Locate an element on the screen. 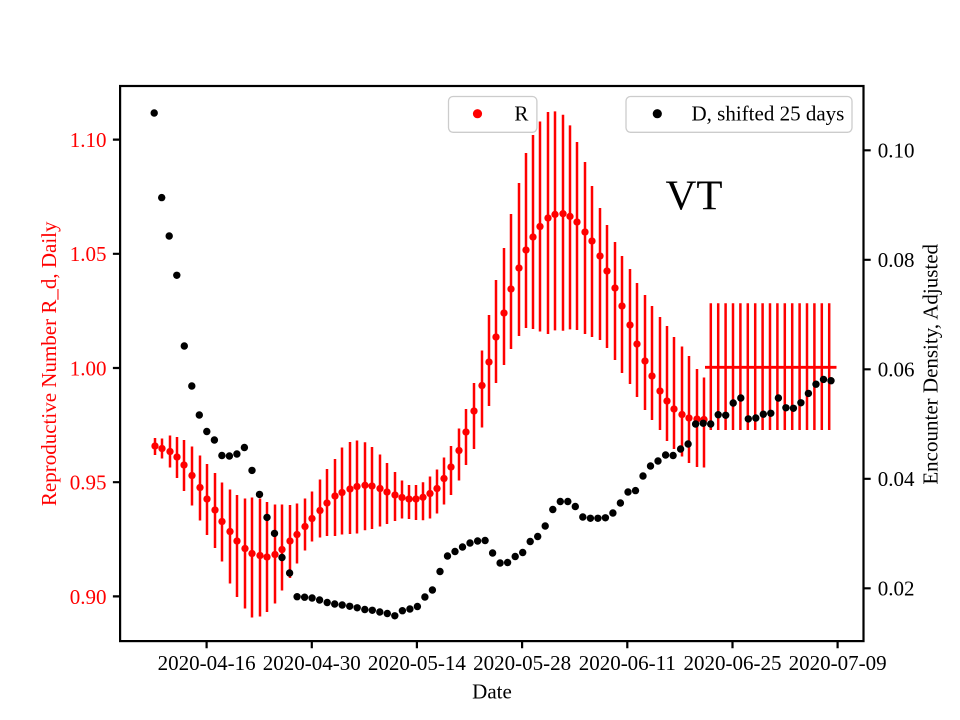  svg-text: 0.95 is located at coordinates (88, 483).